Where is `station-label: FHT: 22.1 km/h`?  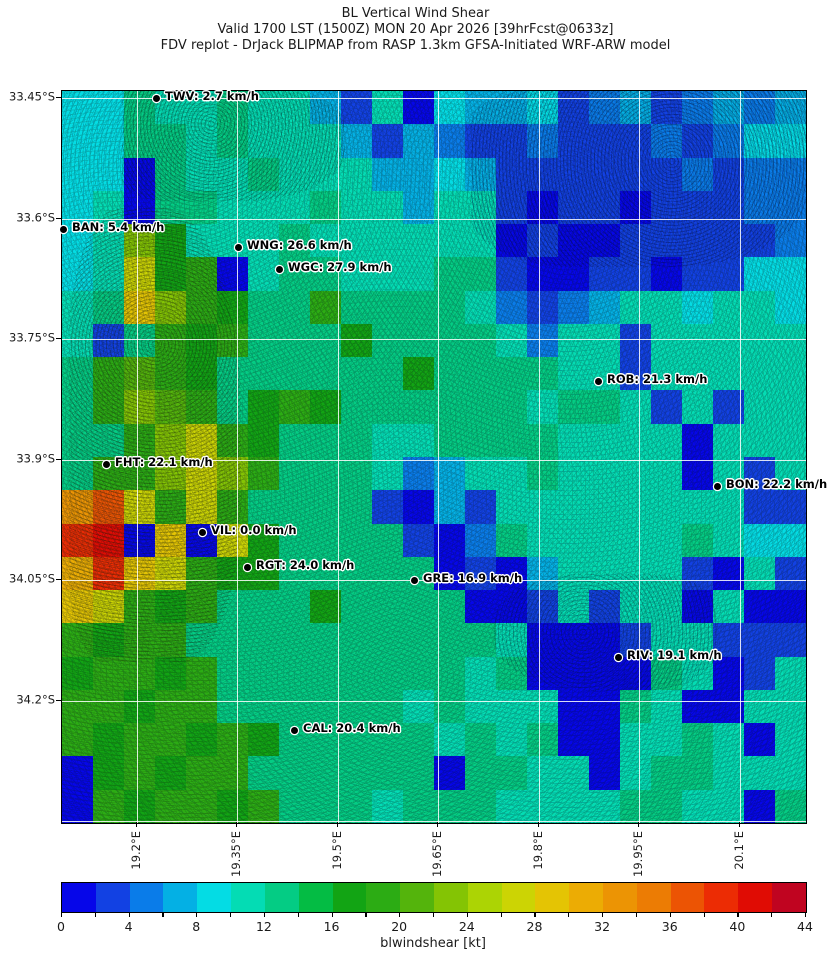
station-label: FHT: 22.1 km/h is located at coordinates (164, 462).